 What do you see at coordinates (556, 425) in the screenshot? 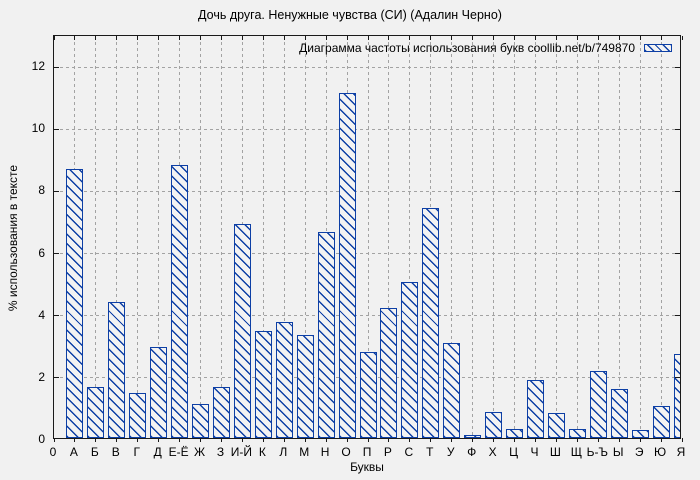
I see `bar-Ш` at bounding box center [556, 425].